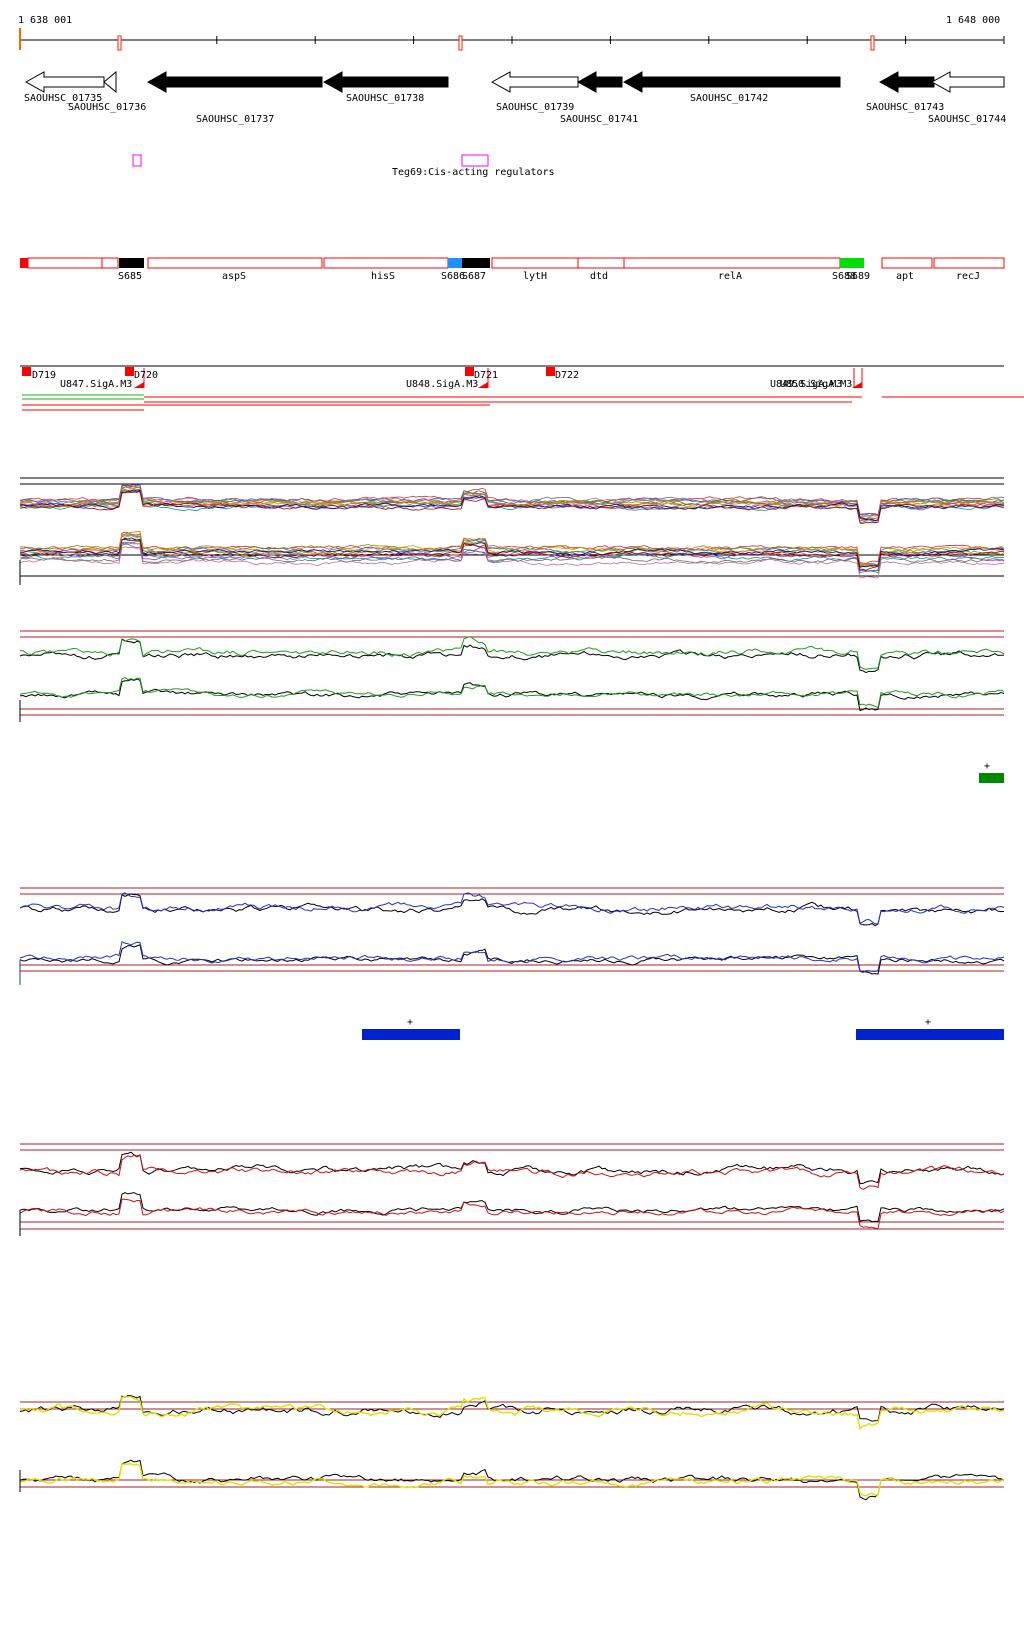  I want to click on gene-label: SAOUHSC_01736, so click(107, 107).